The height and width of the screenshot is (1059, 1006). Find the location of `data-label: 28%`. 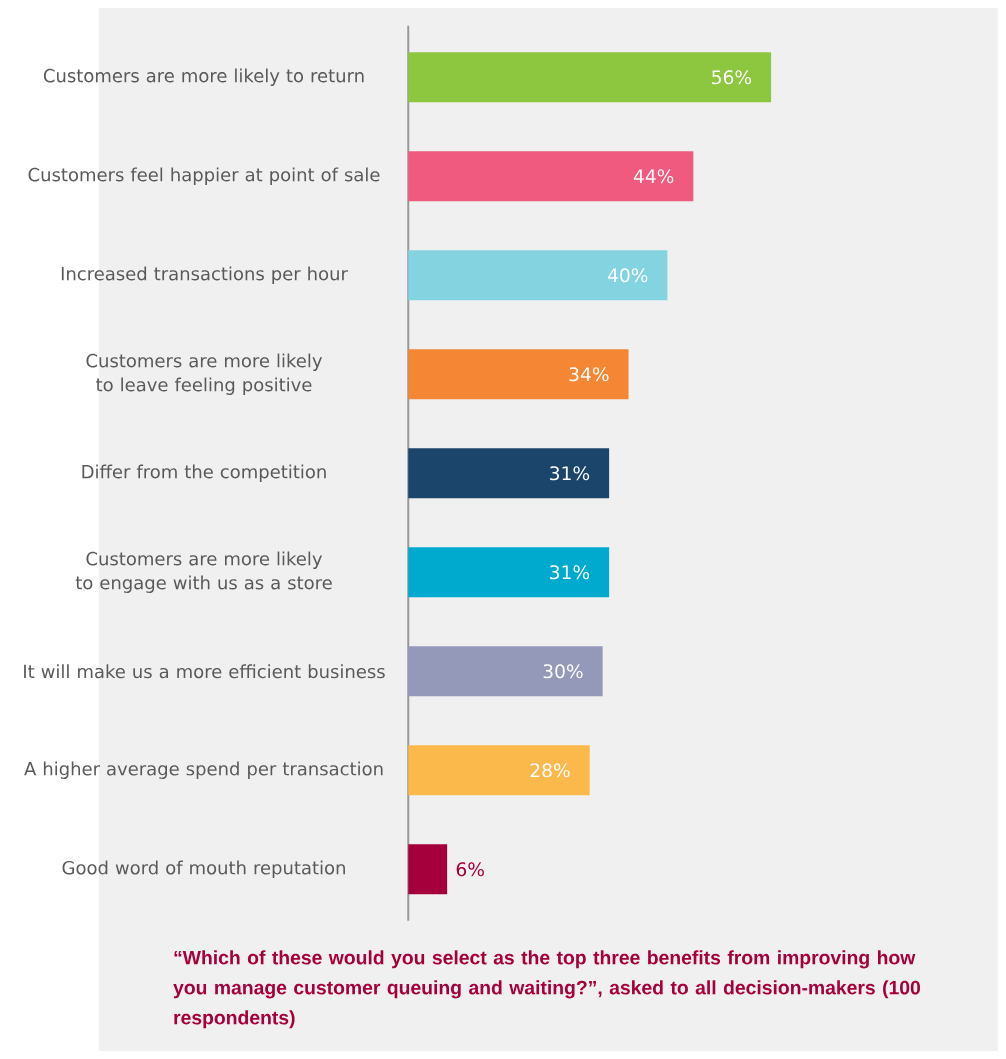

data-label: 28% is located at coordinates (550, 770).